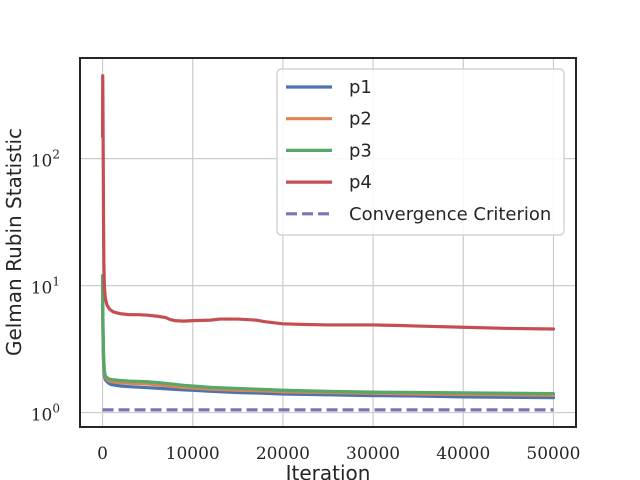 This screenshot has height=480, width=640. Describe the element at coordinates (193, 454) in the screenshot. I see `x-tick-label: 10000` at that location.